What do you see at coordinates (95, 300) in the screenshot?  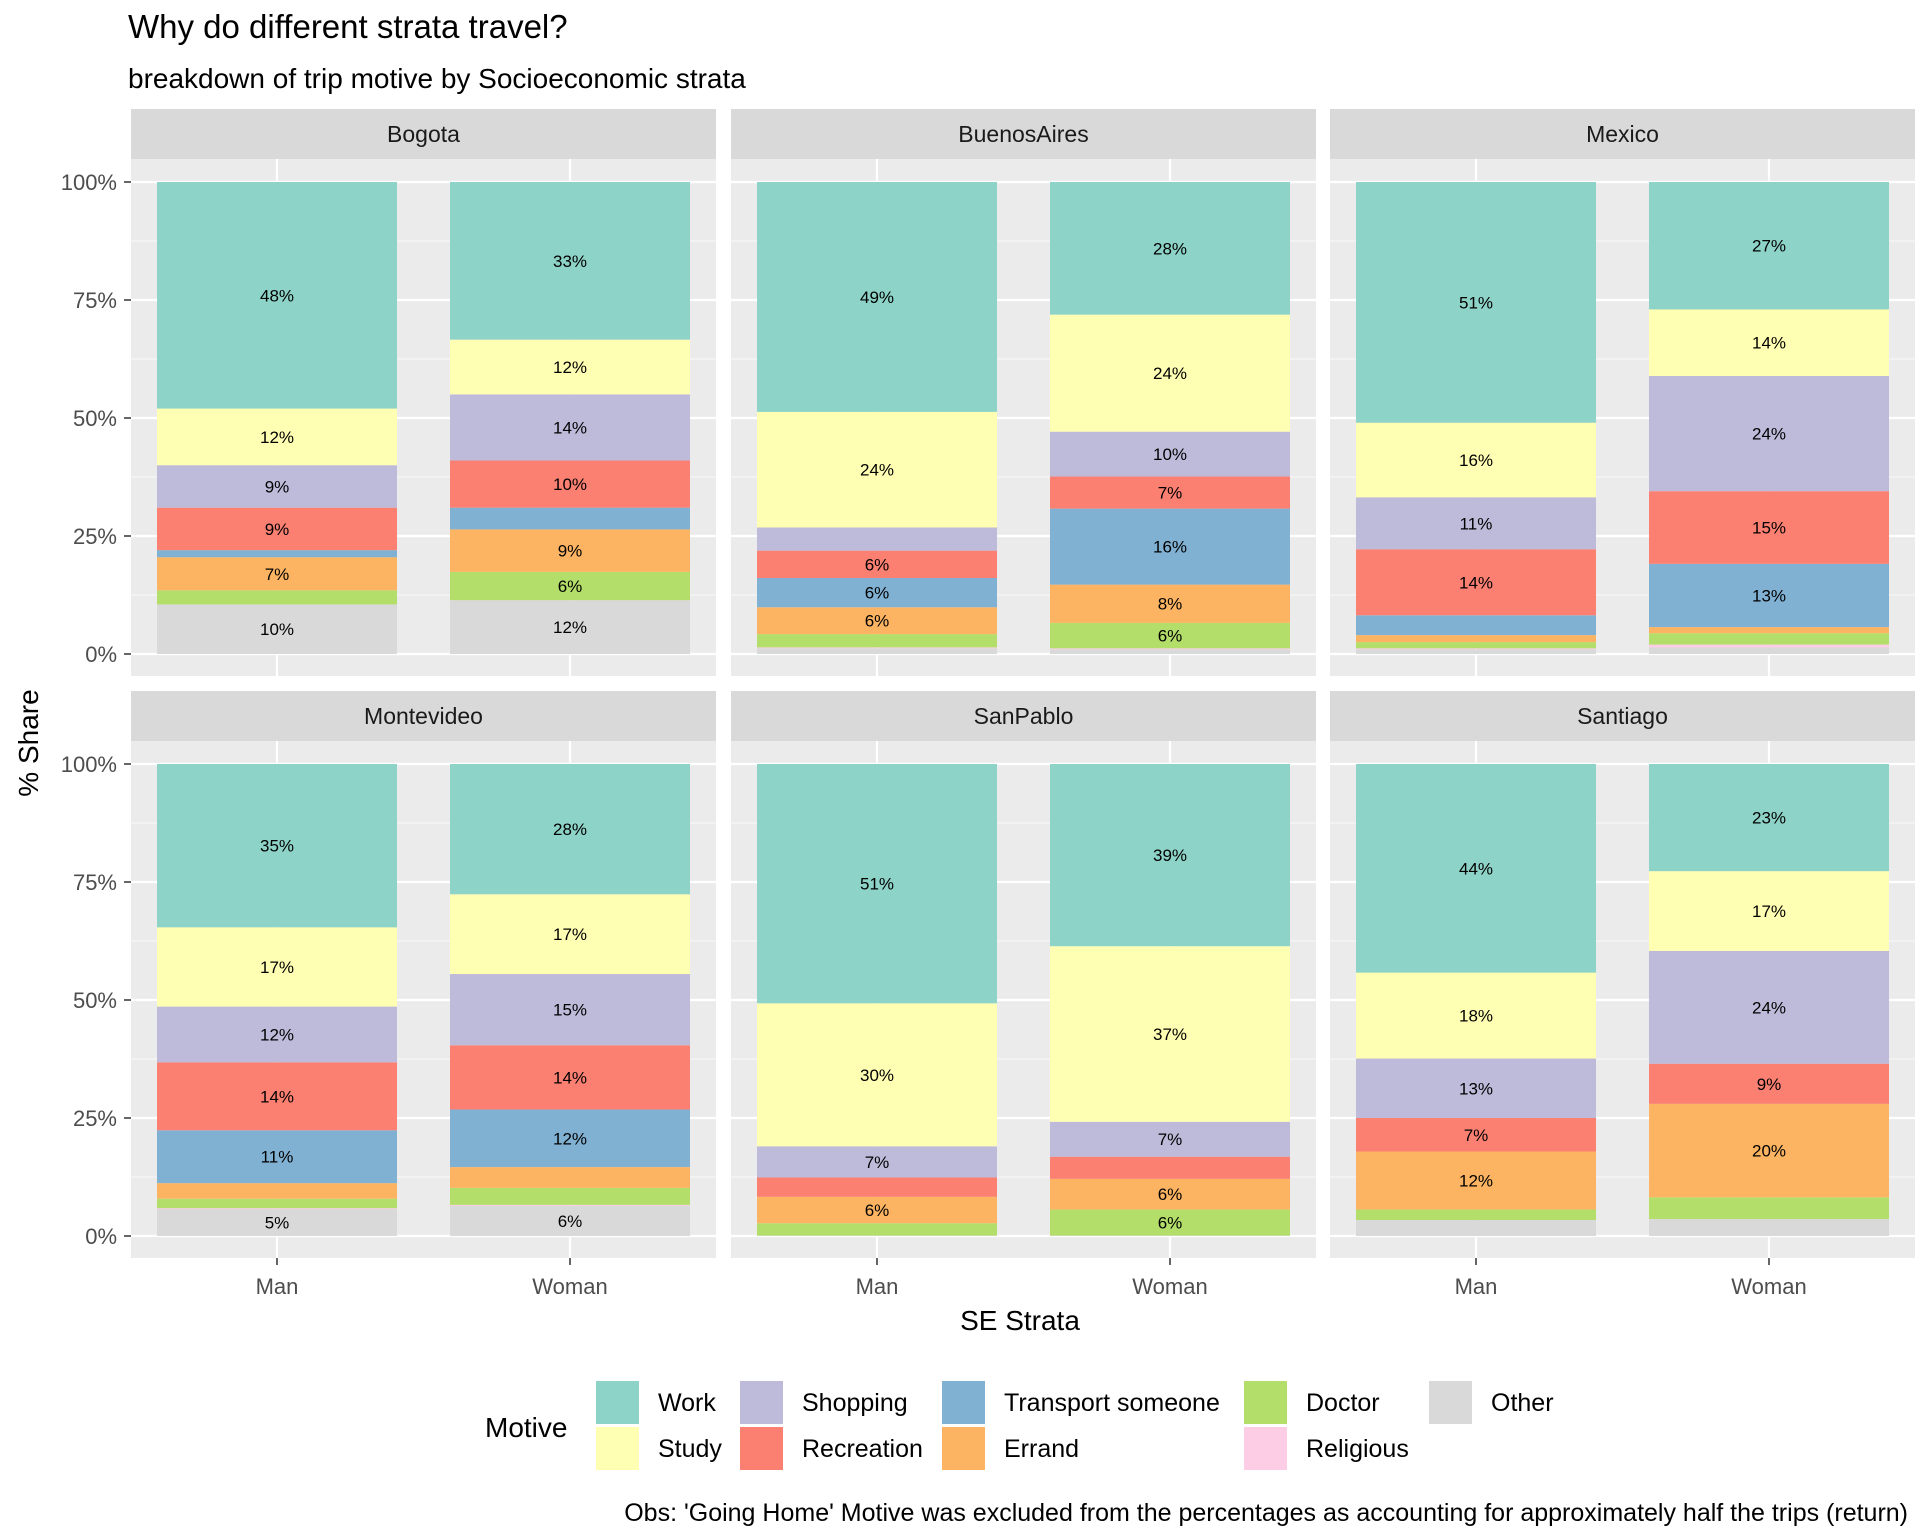 I see `y-tick-label: 75%` at bounding box center [95, 300].